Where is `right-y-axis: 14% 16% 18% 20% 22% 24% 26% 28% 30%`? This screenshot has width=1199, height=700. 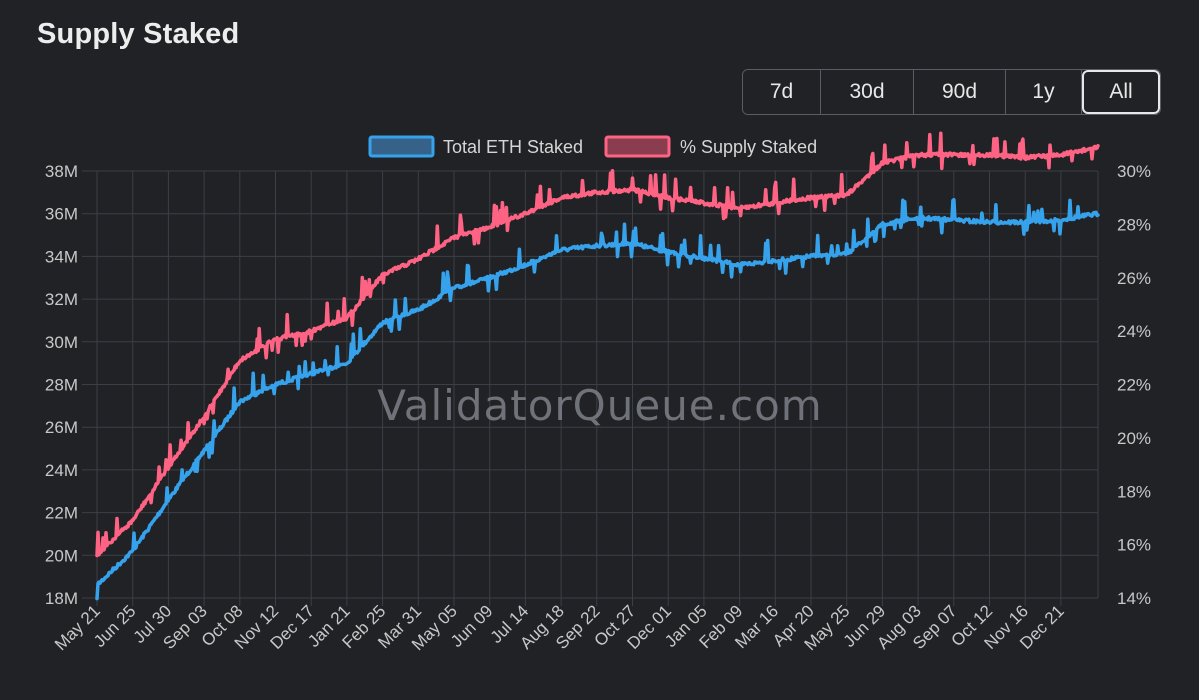
right-y-axis: 14% 16% 18% 20% 22% 24% 26% 28% 30% is located at coordinates (1134, 385).